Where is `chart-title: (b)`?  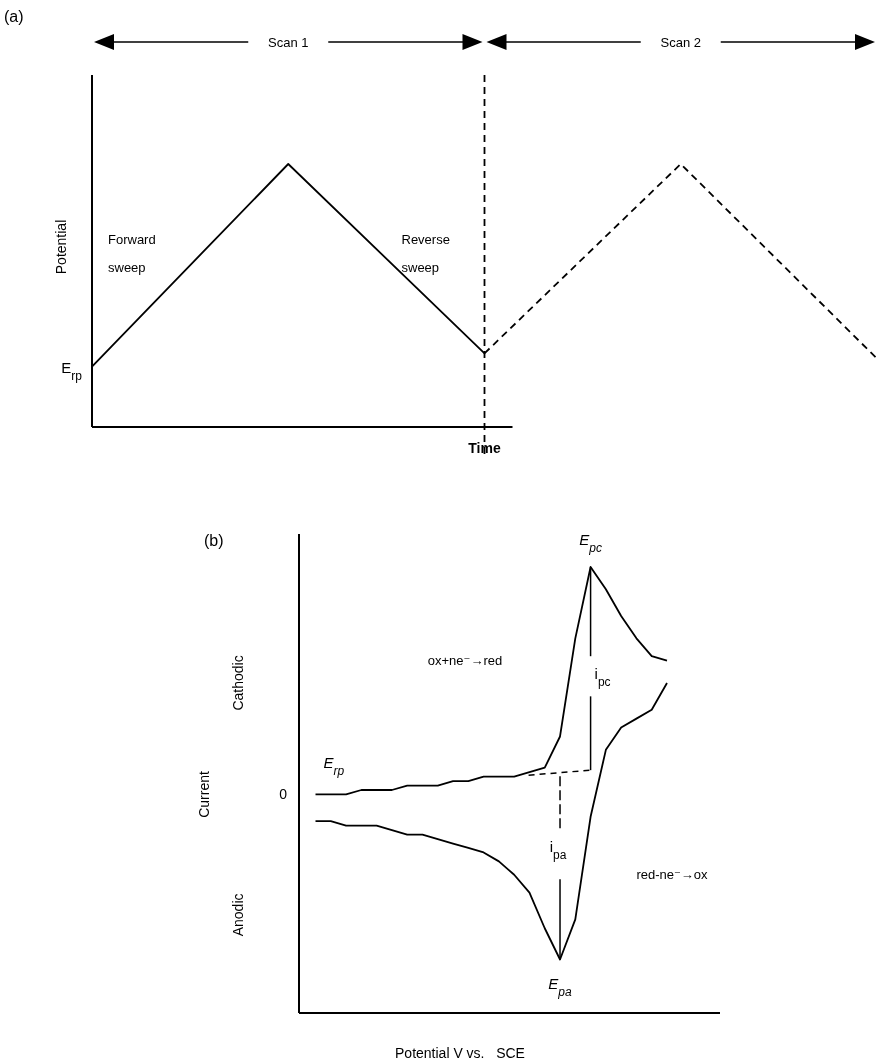 chart-title: (b) is located at coordinates (214, 540).